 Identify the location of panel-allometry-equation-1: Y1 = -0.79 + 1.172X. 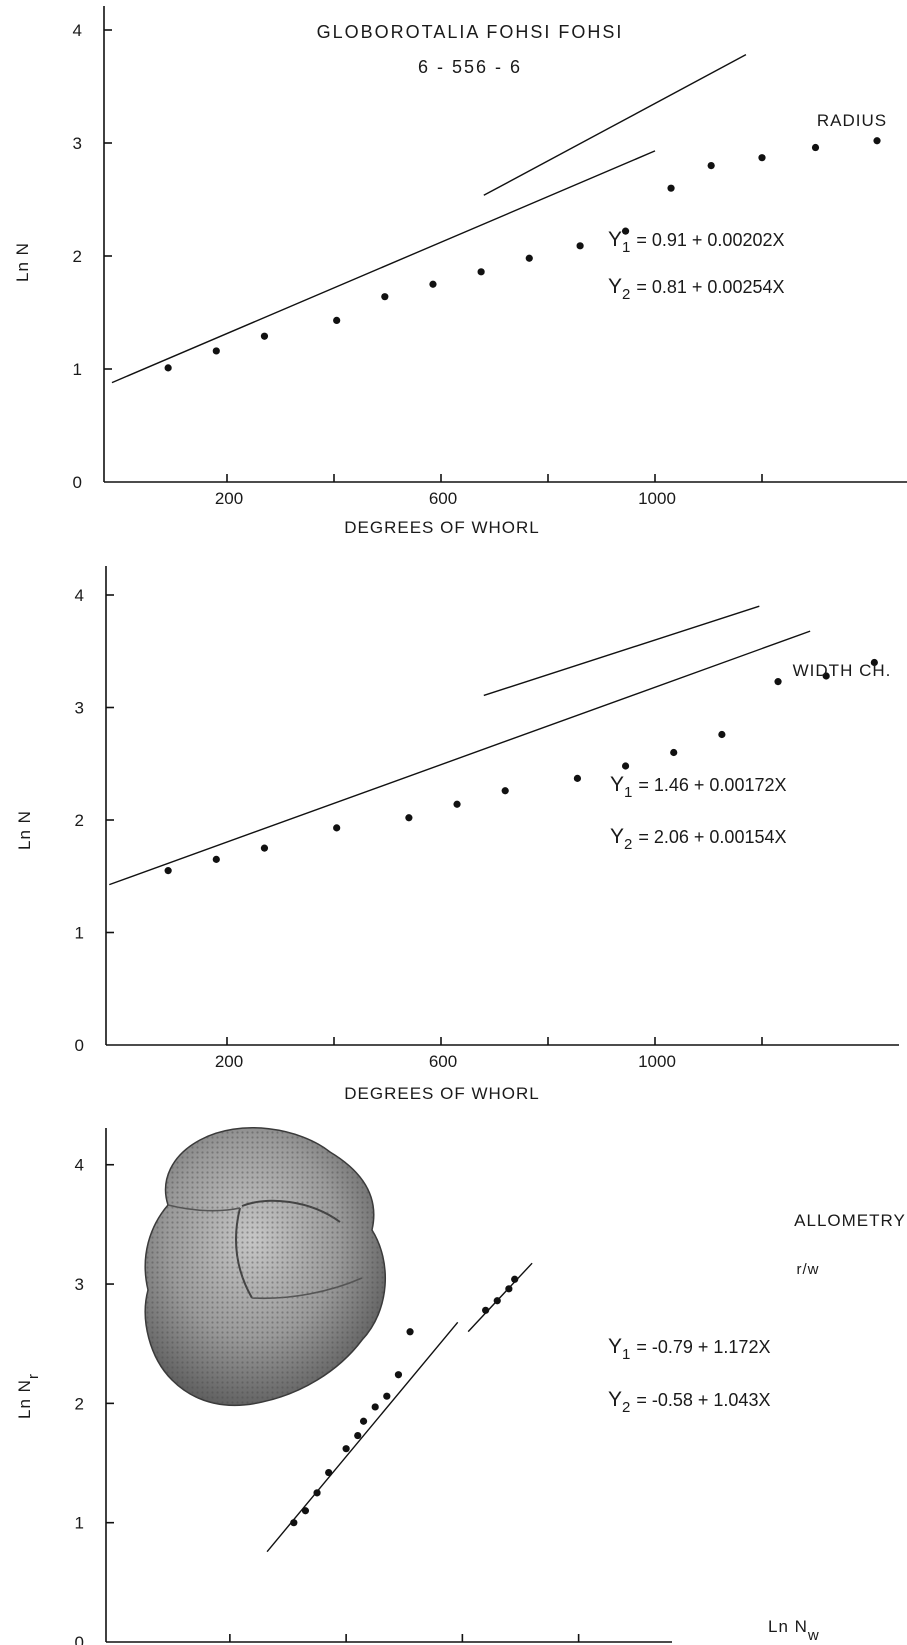
(689, 1349).